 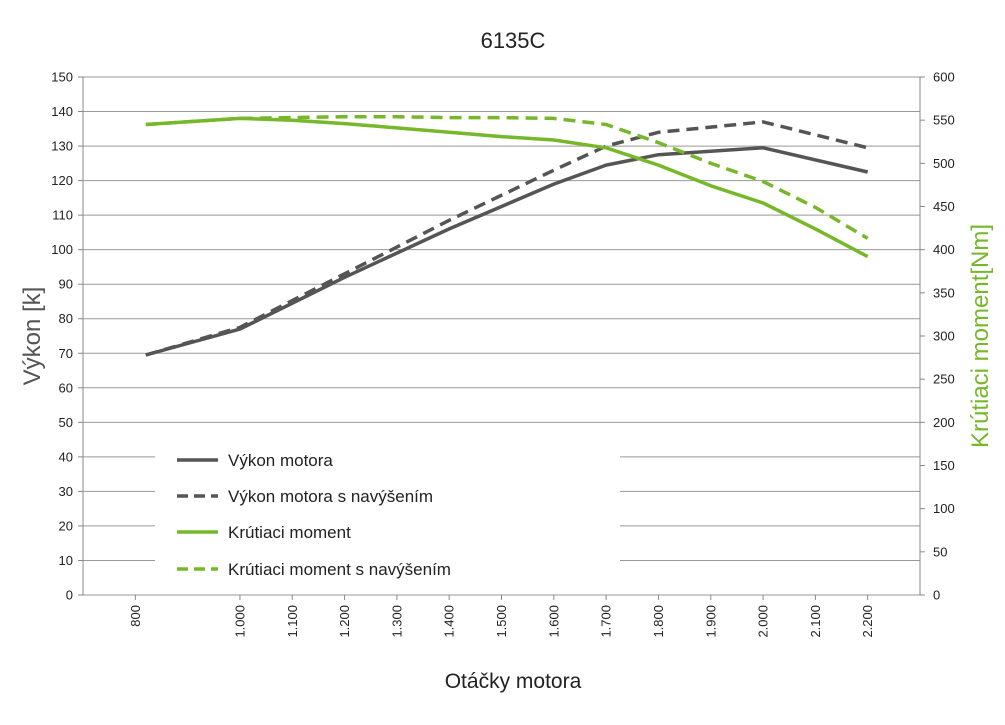 What do you see at coordinates (936, 595) in the screenshot?
I see `y-tick-label-right: 0` at bounding box center [936, 595].